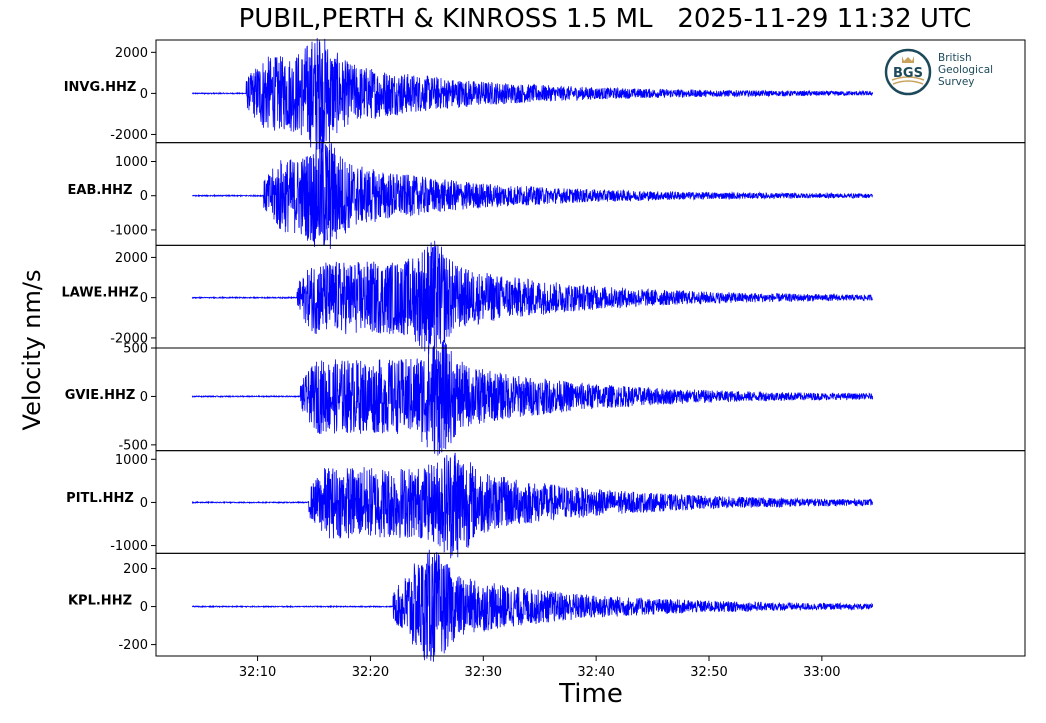 This screenshot has height=723, width=1046. I want to click on station-label: INVG.HHZ, so click(100, 87).